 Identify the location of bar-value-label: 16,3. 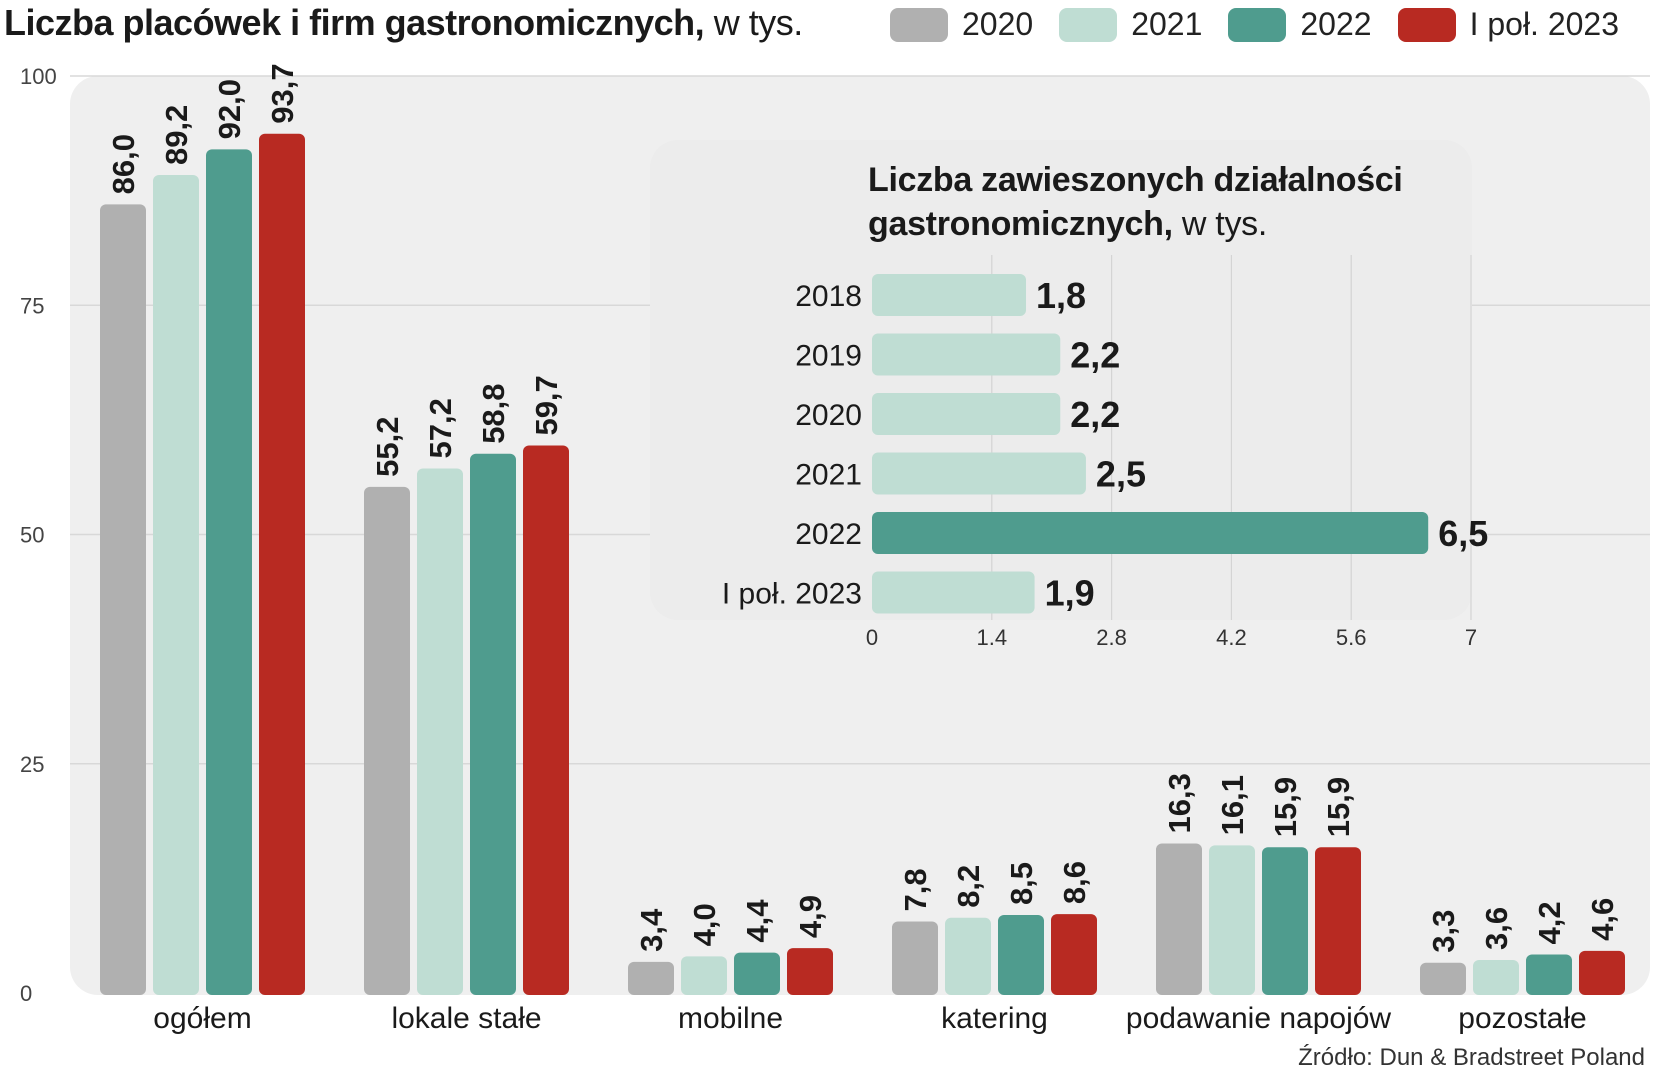
(1179, 803).